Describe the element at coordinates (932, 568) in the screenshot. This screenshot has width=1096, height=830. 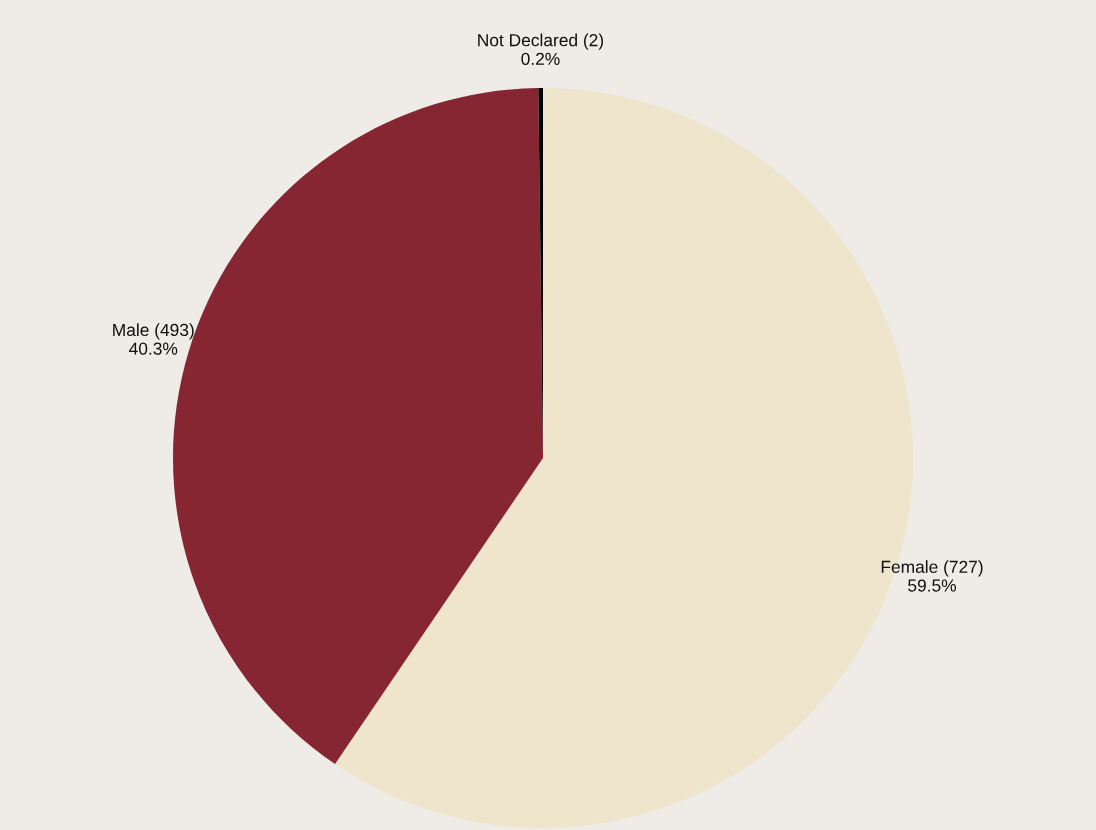
I see `slice-label: Female (727)` at that location.